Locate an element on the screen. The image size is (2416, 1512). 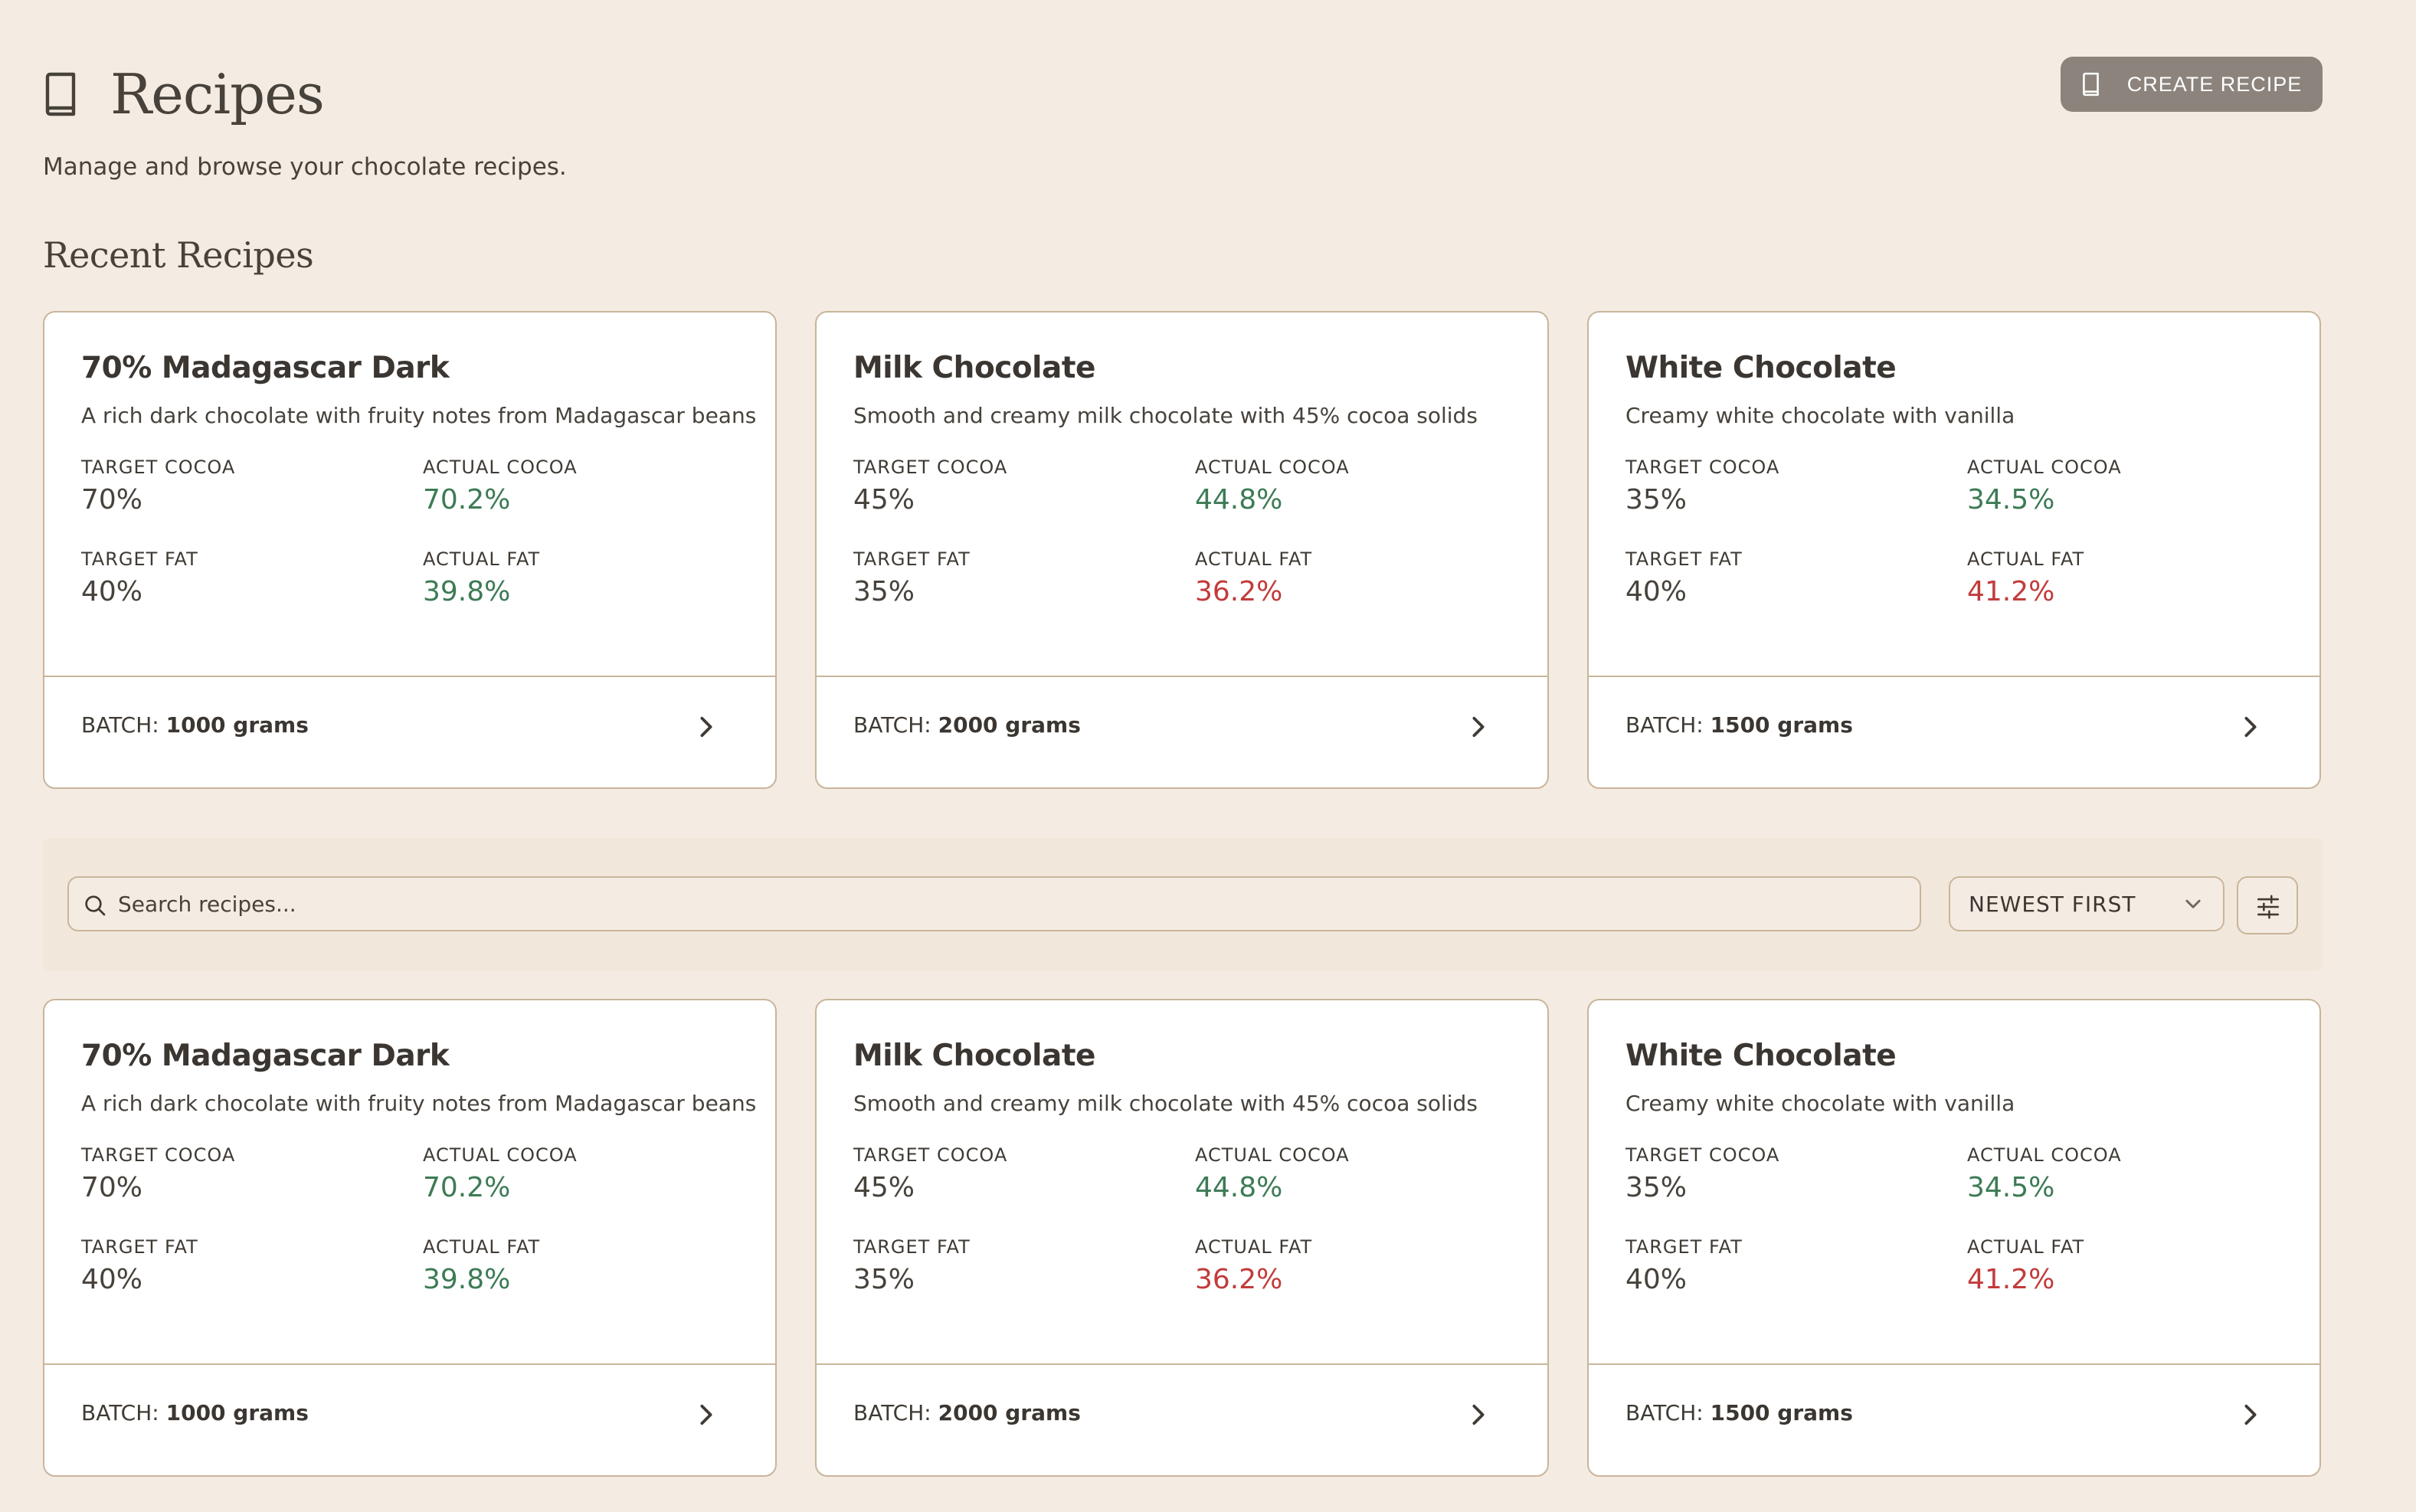
sort-selected-value: NEWEST FIRST is located at coordinates (2052, 904).